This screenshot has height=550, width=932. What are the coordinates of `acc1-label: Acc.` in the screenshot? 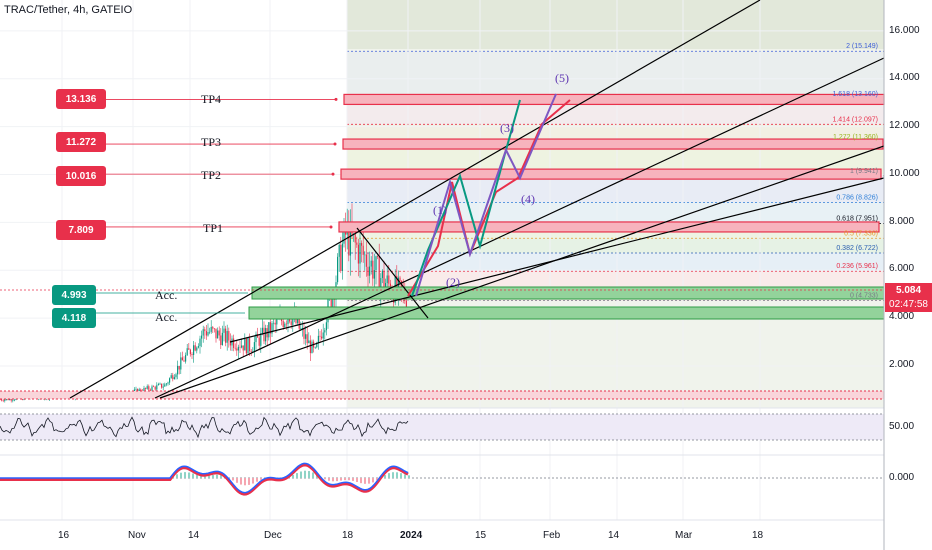 It's located at (166, 295).